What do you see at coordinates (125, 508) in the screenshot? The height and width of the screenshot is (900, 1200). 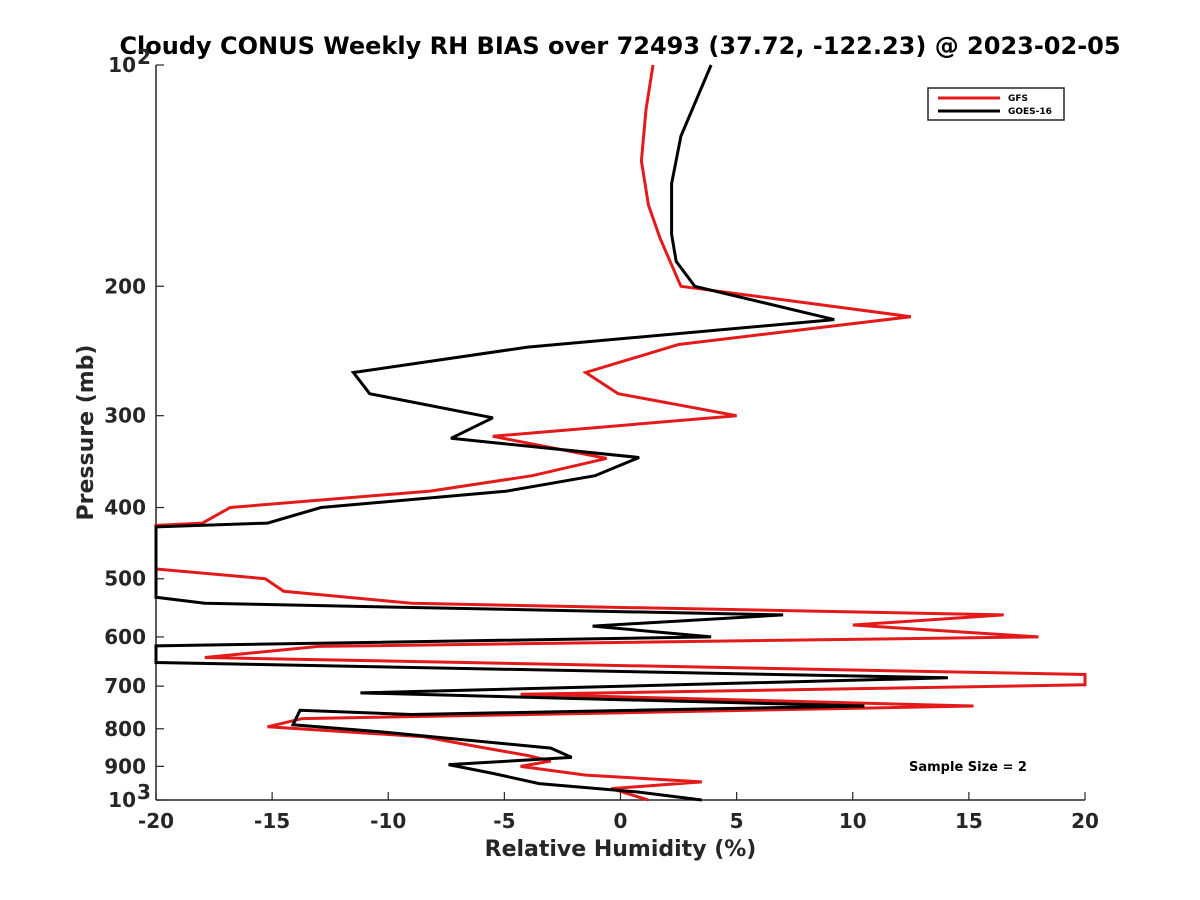 I see `y-tick-label: 400` at bounding box center [125, 508].